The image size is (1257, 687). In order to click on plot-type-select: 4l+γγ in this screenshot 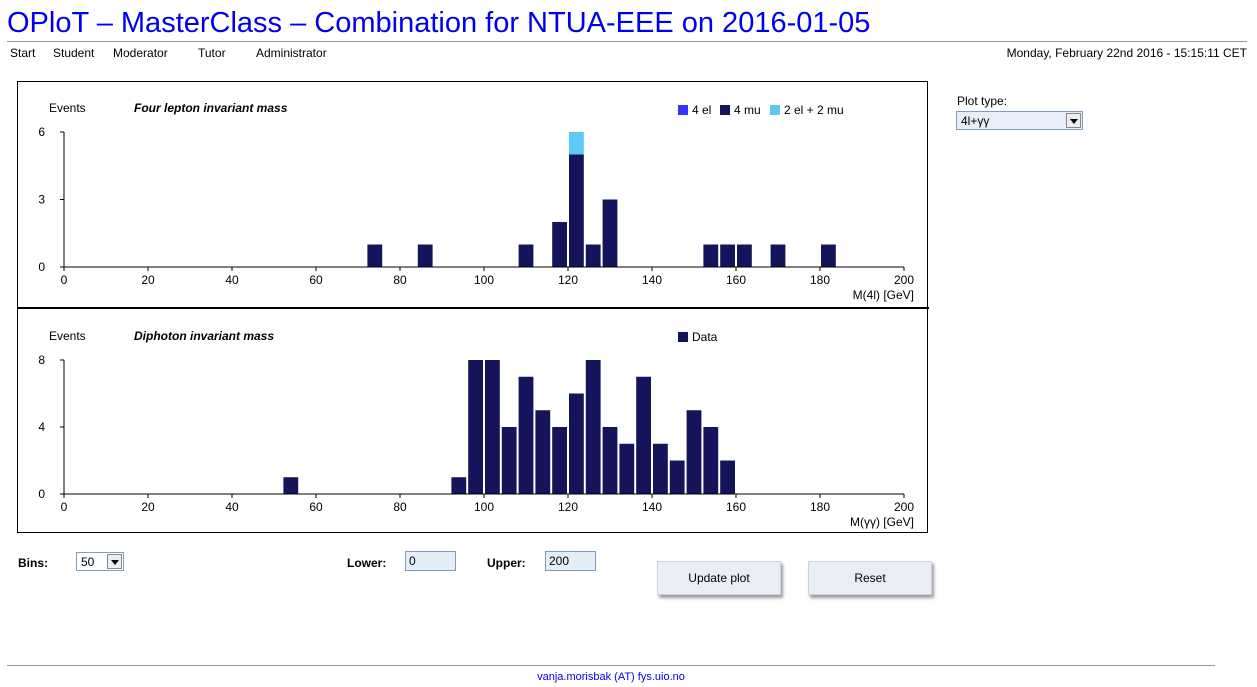, I will do `click(1019, 120)`.